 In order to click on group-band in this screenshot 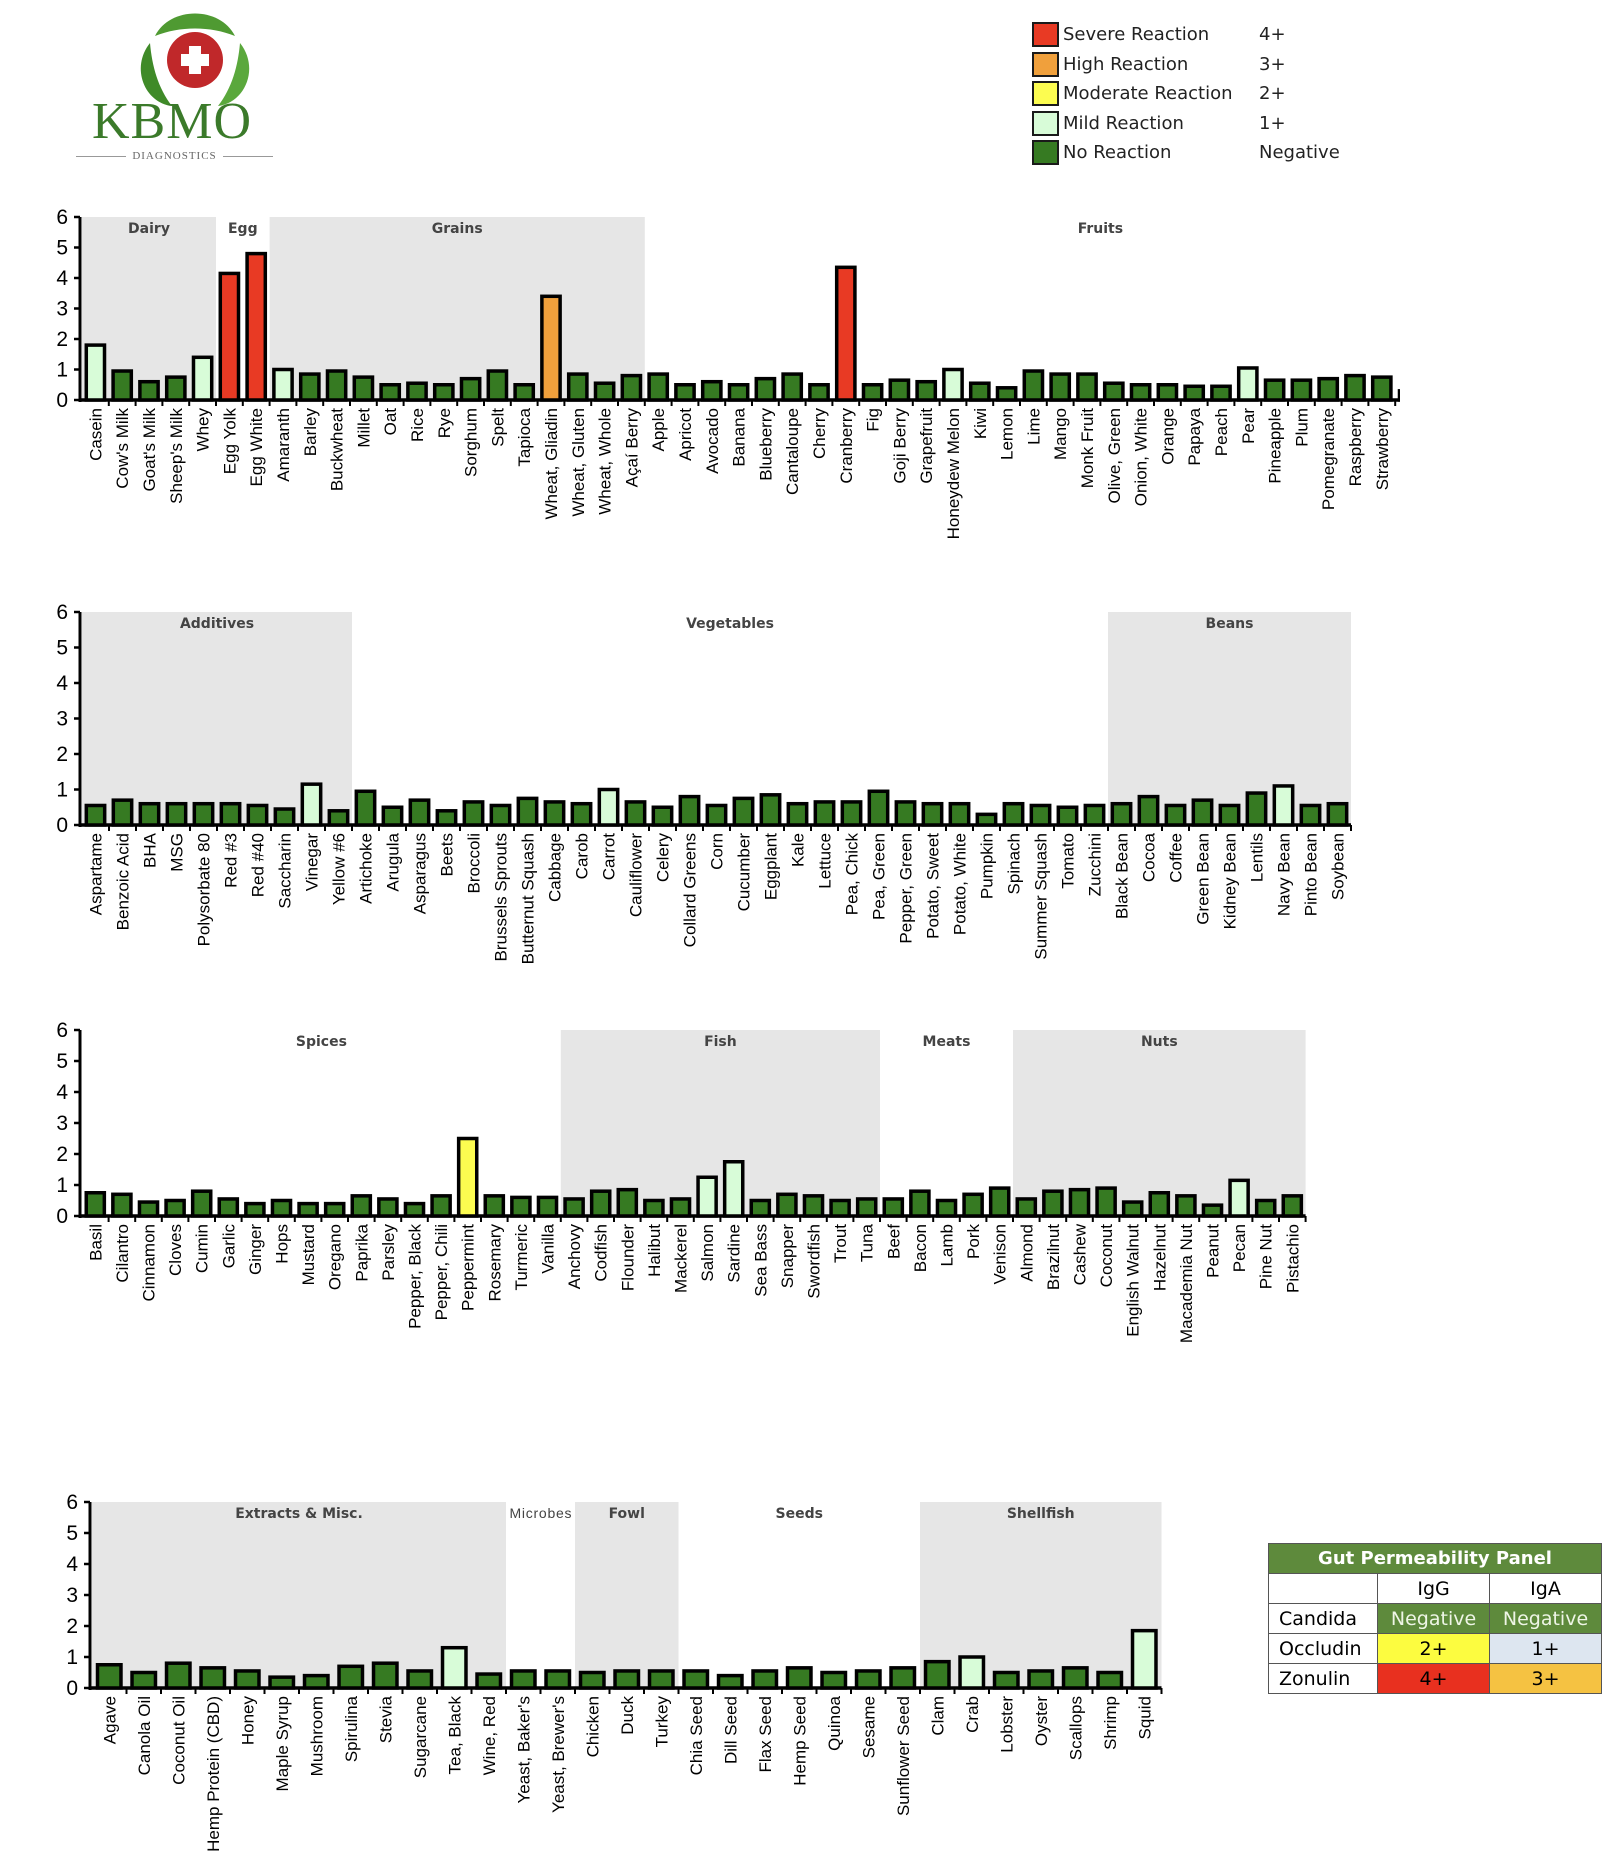, I will do `click(627, 1595)`.